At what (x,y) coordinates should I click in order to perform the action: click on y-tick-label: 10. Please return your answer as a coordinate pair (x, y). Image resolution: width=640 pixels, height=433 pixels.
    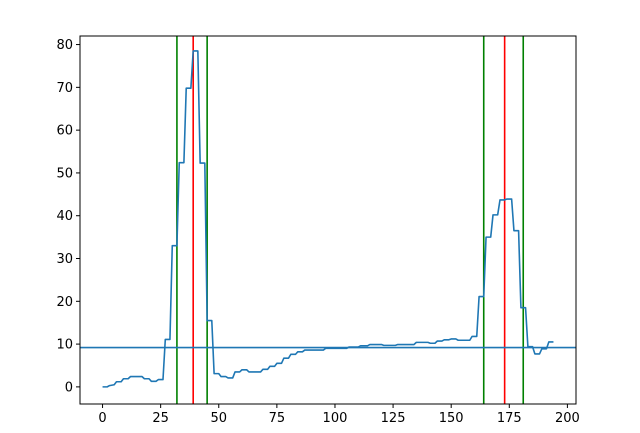
    Looking at the image, I should click on (64, 345).